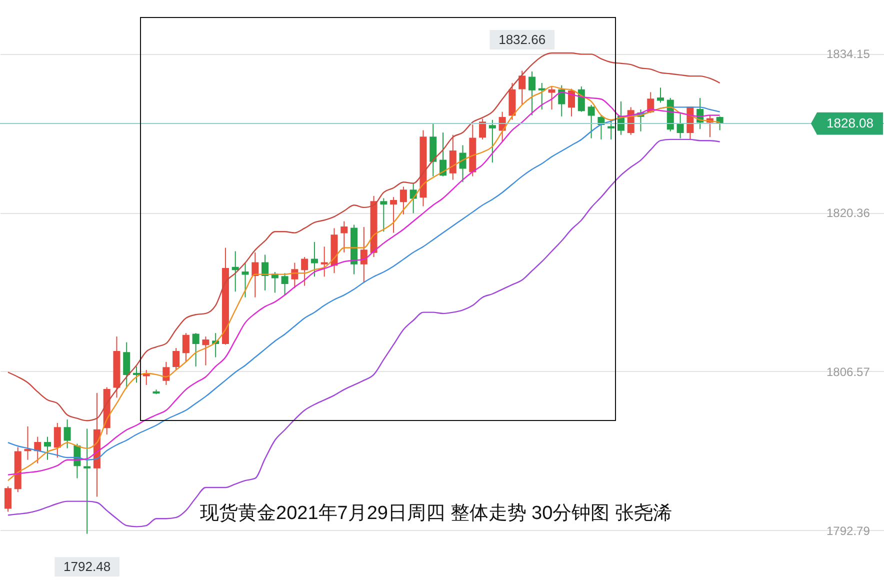  I want to click on y-tick-label: 1820.36, so click(848, 213).